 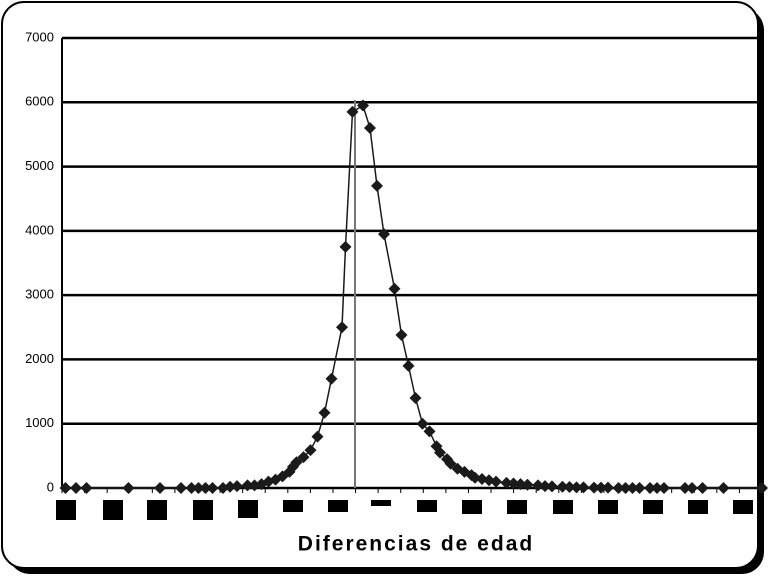 What do you see at coordinates (39, 294) in the screenshot?
I see `y-tick-label: 3000` at bounding box center [39, 294].